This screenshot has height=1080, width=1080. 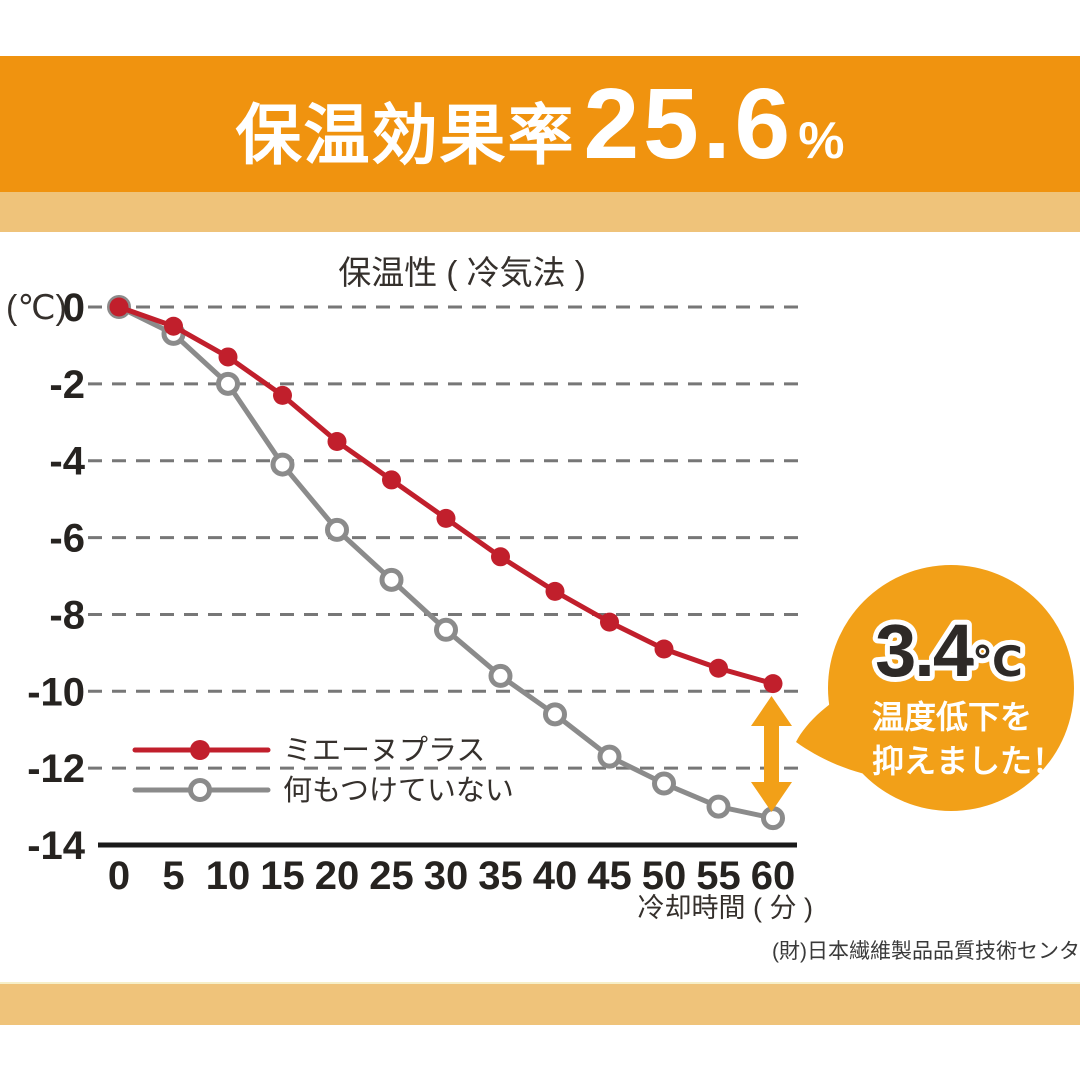 I want to click on banner-percent-sign: %, so click(x=821, y=140).